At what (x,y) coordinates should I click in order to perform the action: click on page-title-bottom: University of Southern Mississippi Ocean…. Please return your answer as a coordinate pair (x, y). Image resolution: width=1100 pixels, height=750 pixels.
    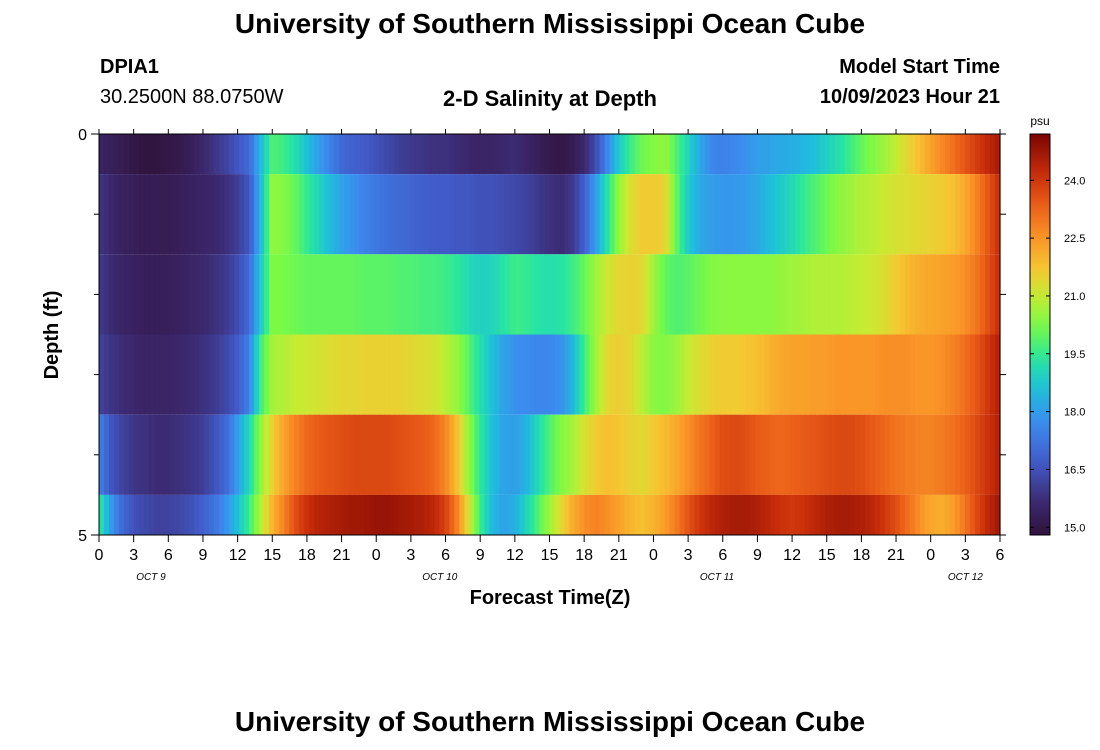
    Looking at the image, I should click on (550, 721).